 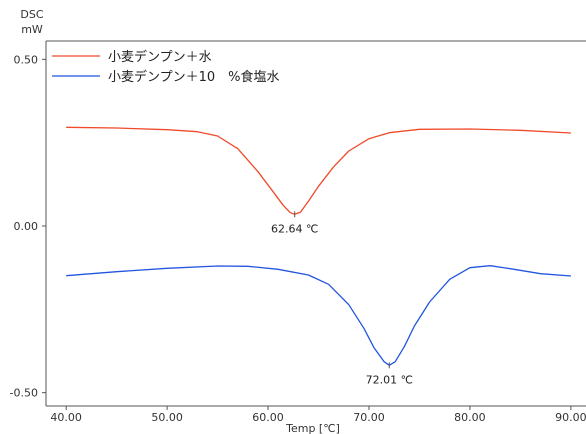 What do you see at coordinates (389, 379) in the screenshot?
I see `peak-annotation: 72.01 ℃` at bounding box center [389, 379].